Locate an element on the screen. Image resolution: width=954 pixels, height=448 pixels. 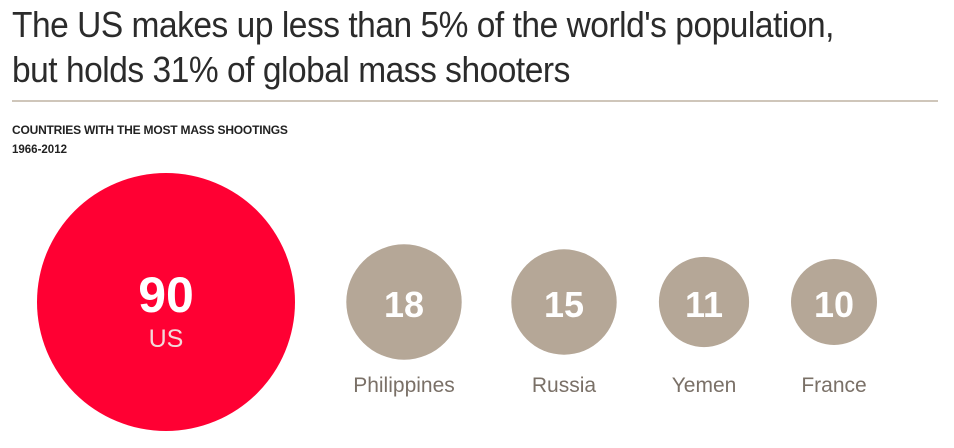
bubble-france is located at coordinates (834, 302).